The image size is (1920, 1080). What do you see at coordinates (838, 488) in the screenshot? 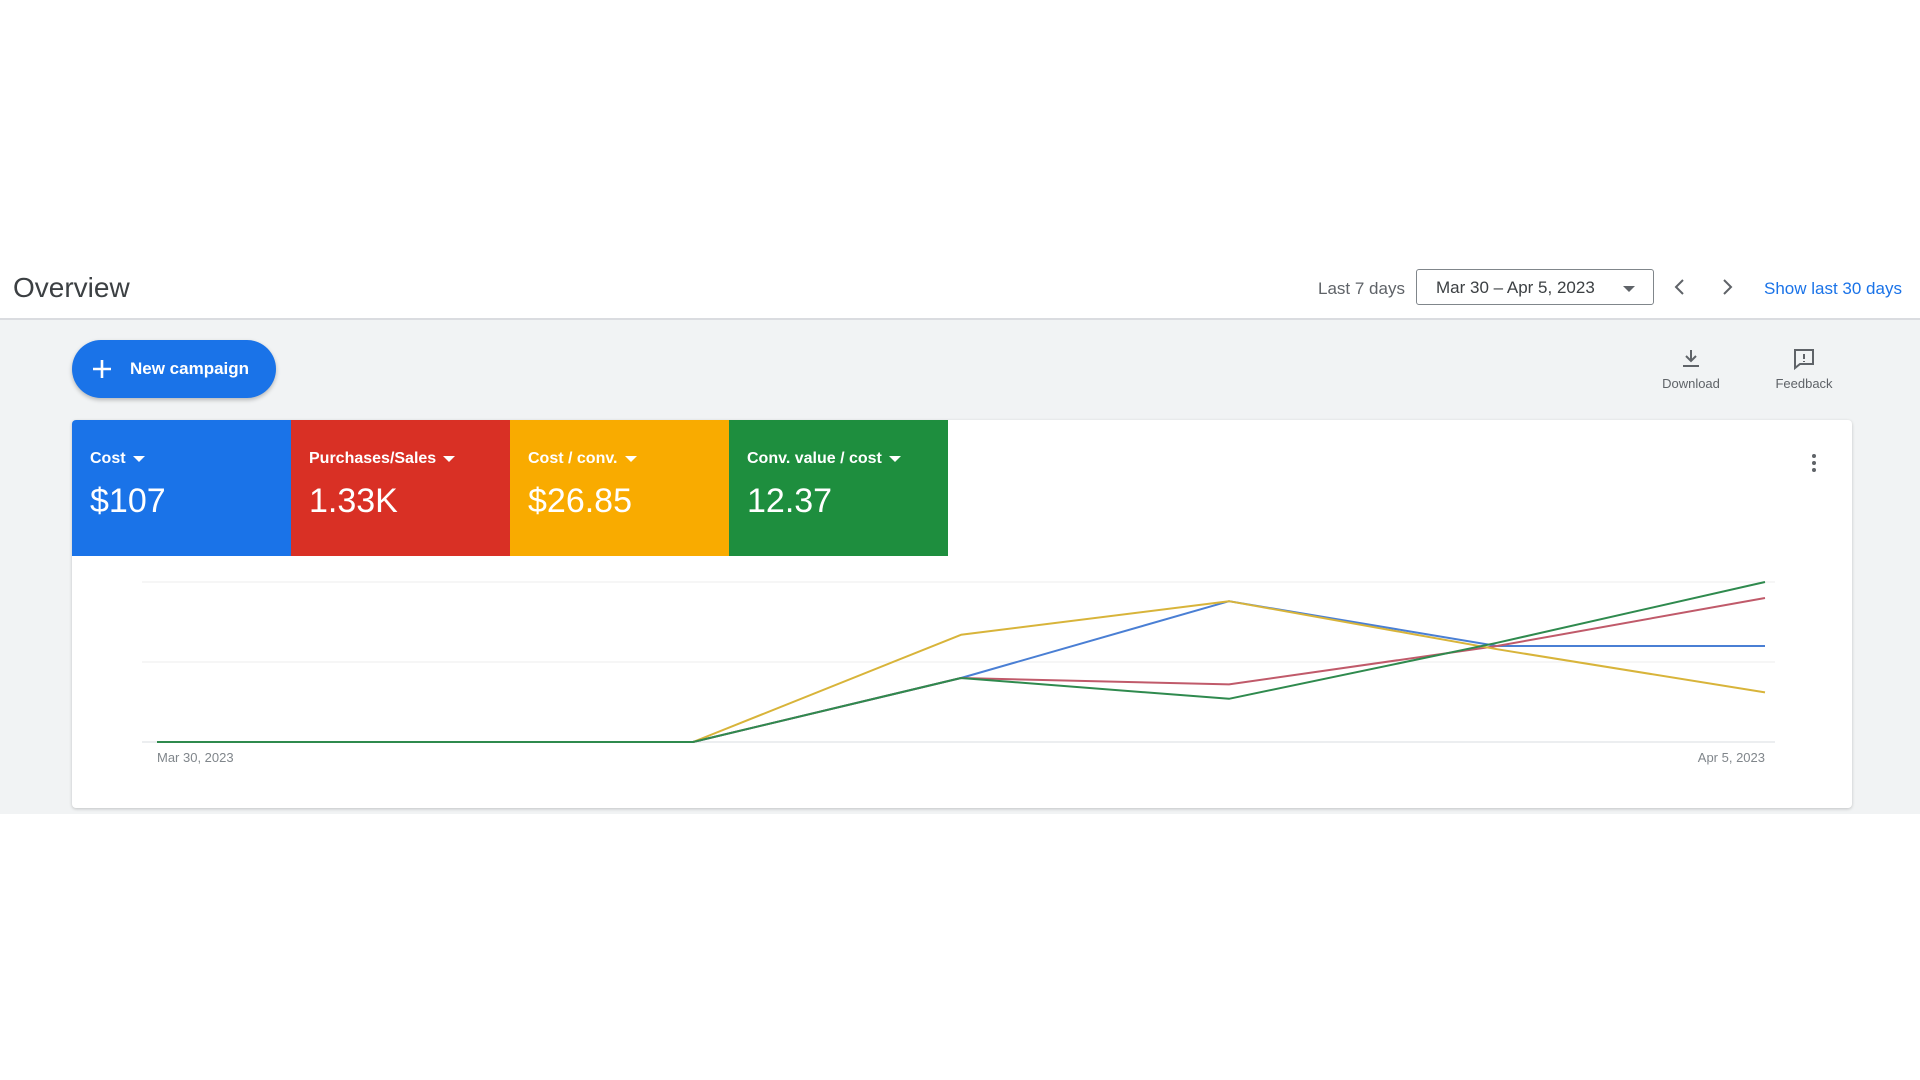
I see `metric-card-conv-value-per-cost: Conv. value / cost 12.37` at bounding box center [838, 488].